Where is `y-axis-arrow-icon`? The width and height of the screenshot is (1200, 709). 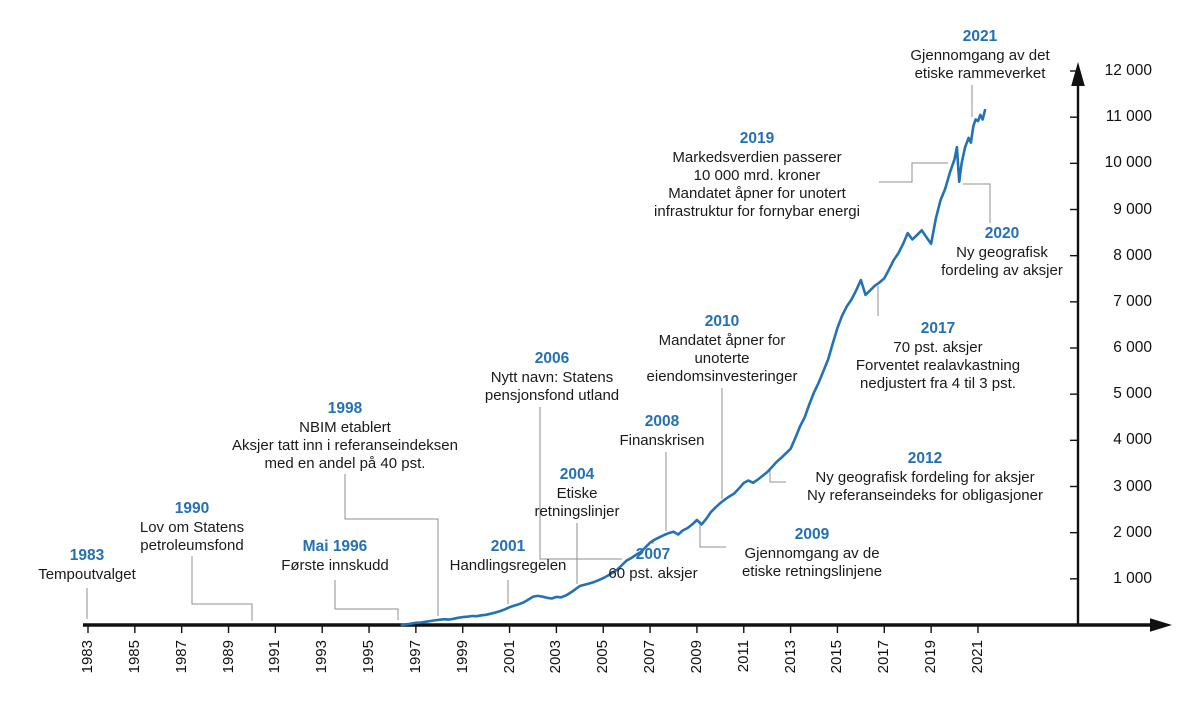
y-axis-arrow-icon is located at coordinates (1078, 74).